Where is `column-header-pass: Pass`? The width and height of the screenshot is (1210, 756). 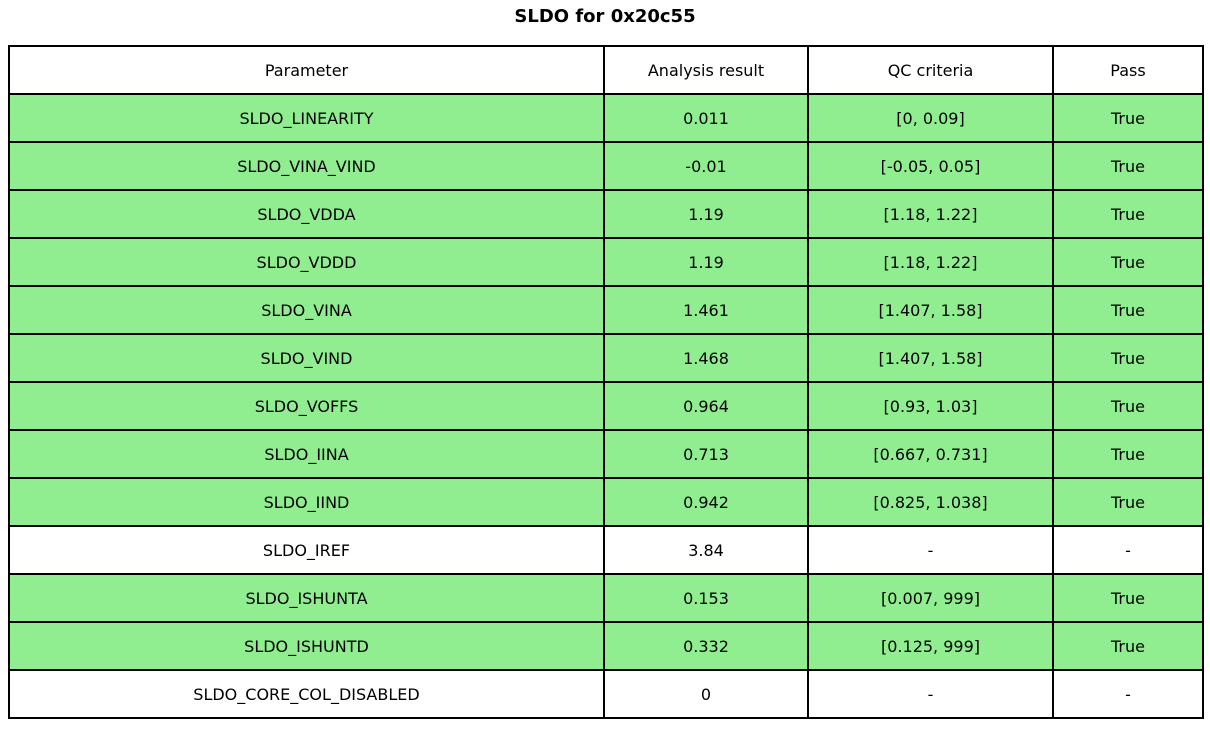
column-header-pass: Pass is located at coordinates (1128, 70).